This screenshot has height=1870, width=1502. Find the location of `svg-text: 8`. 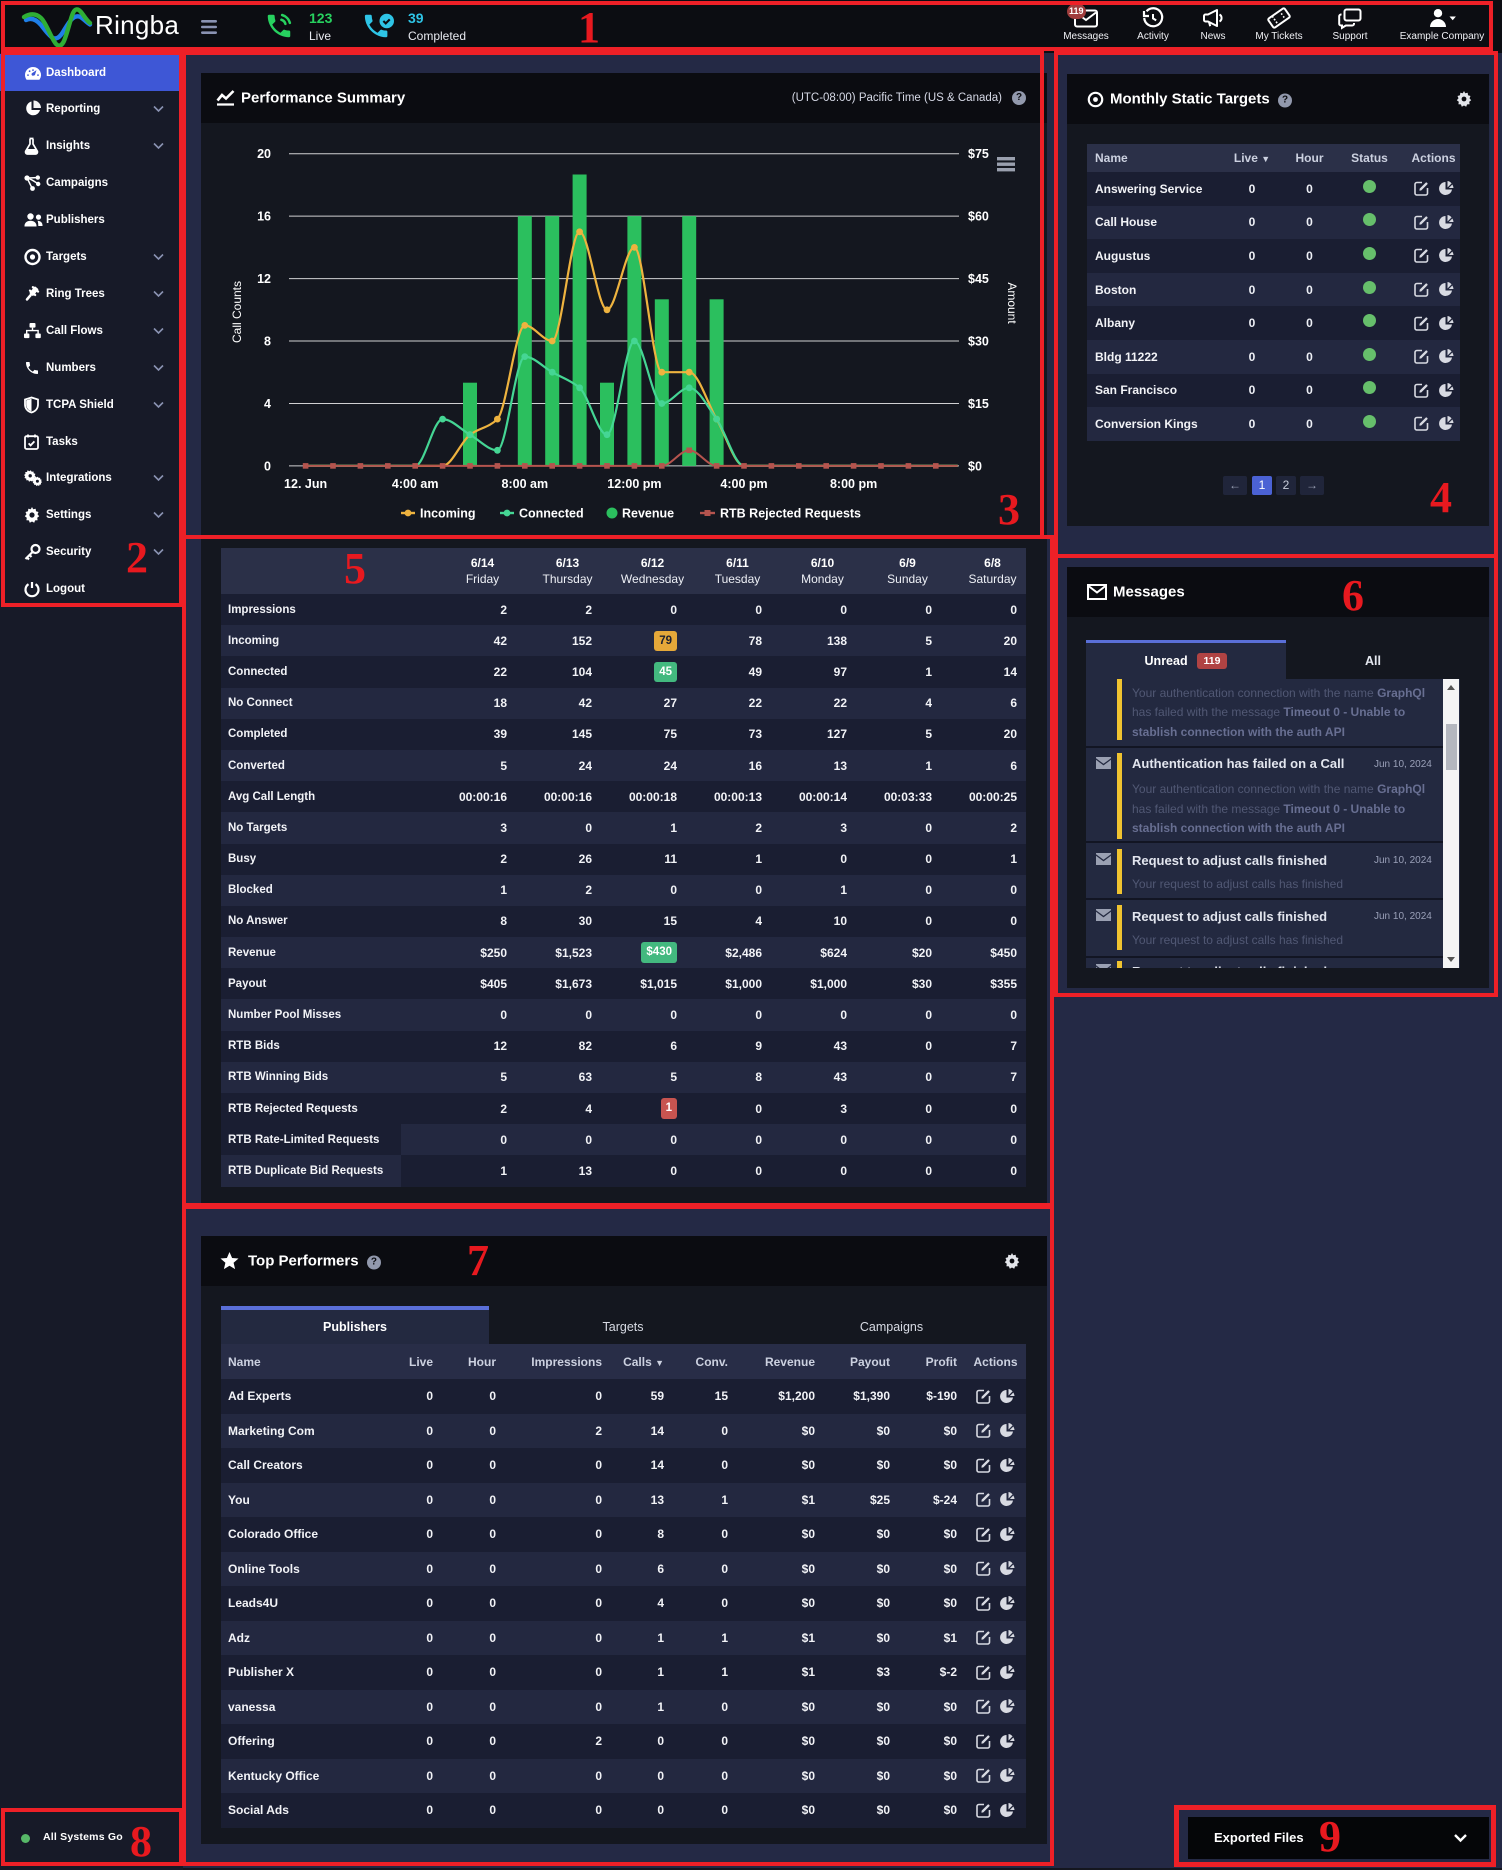

svg-text: 8 is located at coordinates (267, 342).